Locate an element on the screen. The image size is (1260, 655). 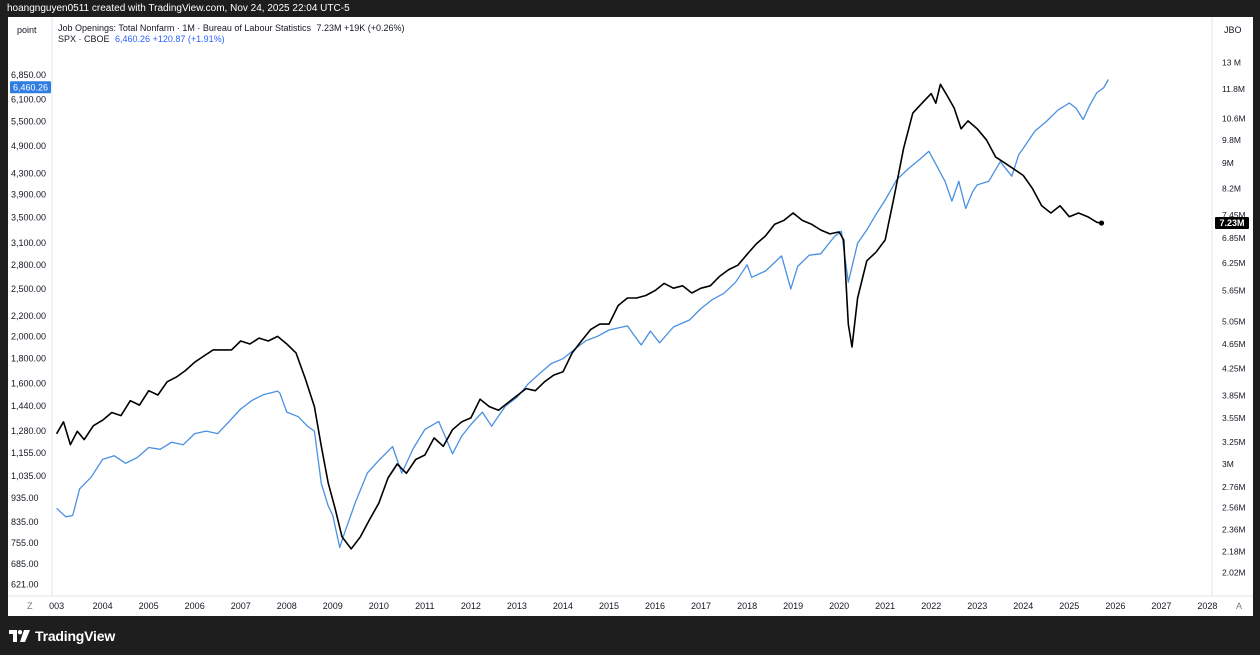
right-axis-tick: 5.65M is located at coordinates (1234, 291).